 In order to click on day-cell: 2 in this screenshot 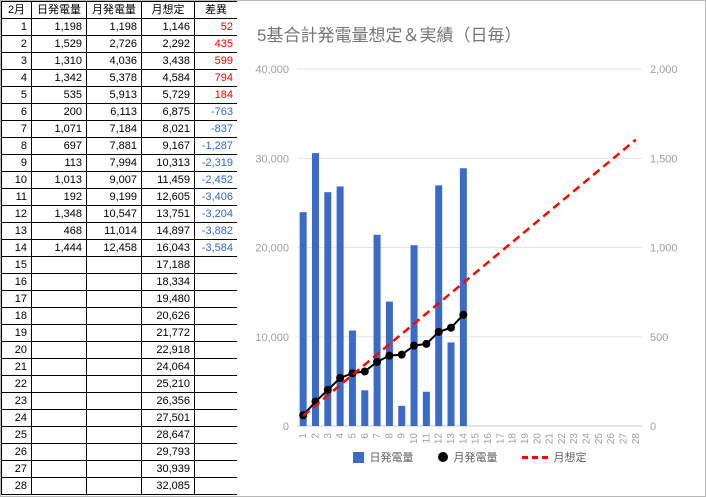, I will do `click(16, 44)`.